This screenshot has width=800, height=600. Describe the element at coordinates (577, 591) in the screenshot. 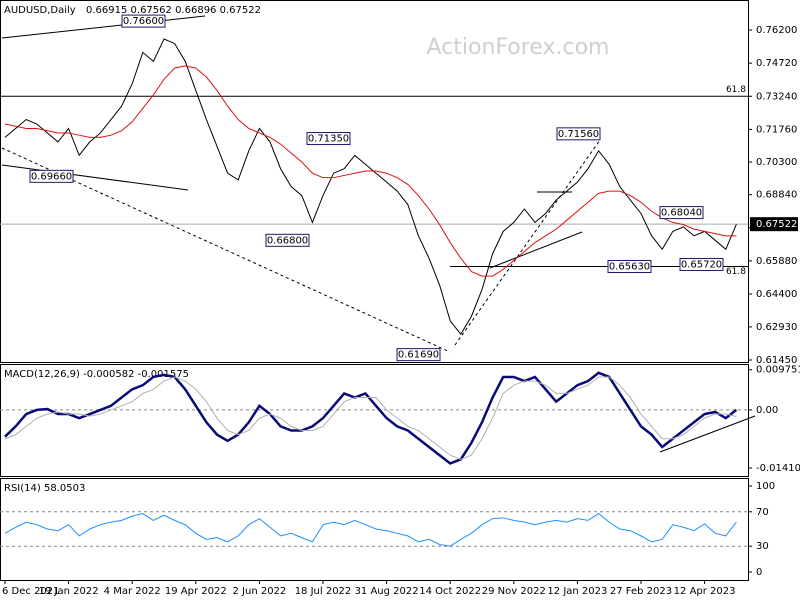

I see `x-tick-label: 12 Jan 2023` at that location.